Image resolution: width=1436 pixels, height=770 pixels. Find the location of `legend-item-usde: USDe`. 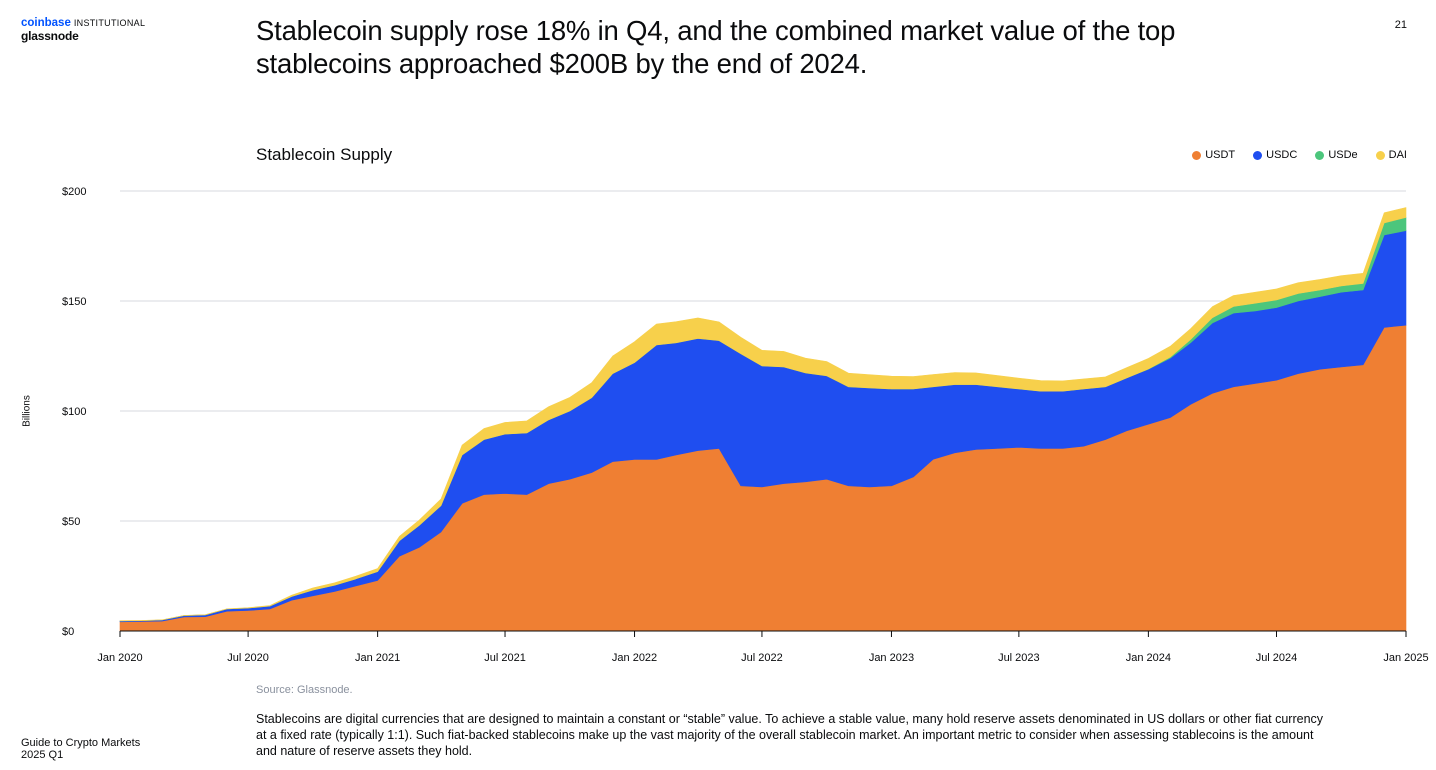

legend-item-usde: USDe is located at coordinates (1336, 155).